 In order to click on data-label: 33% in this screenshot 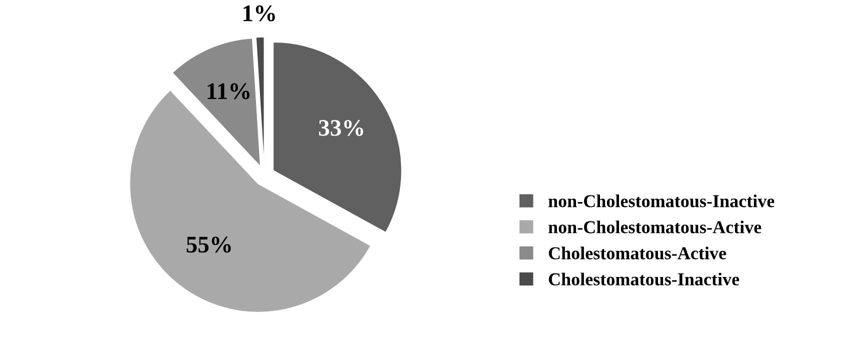, I will do `click(341, 128)`.